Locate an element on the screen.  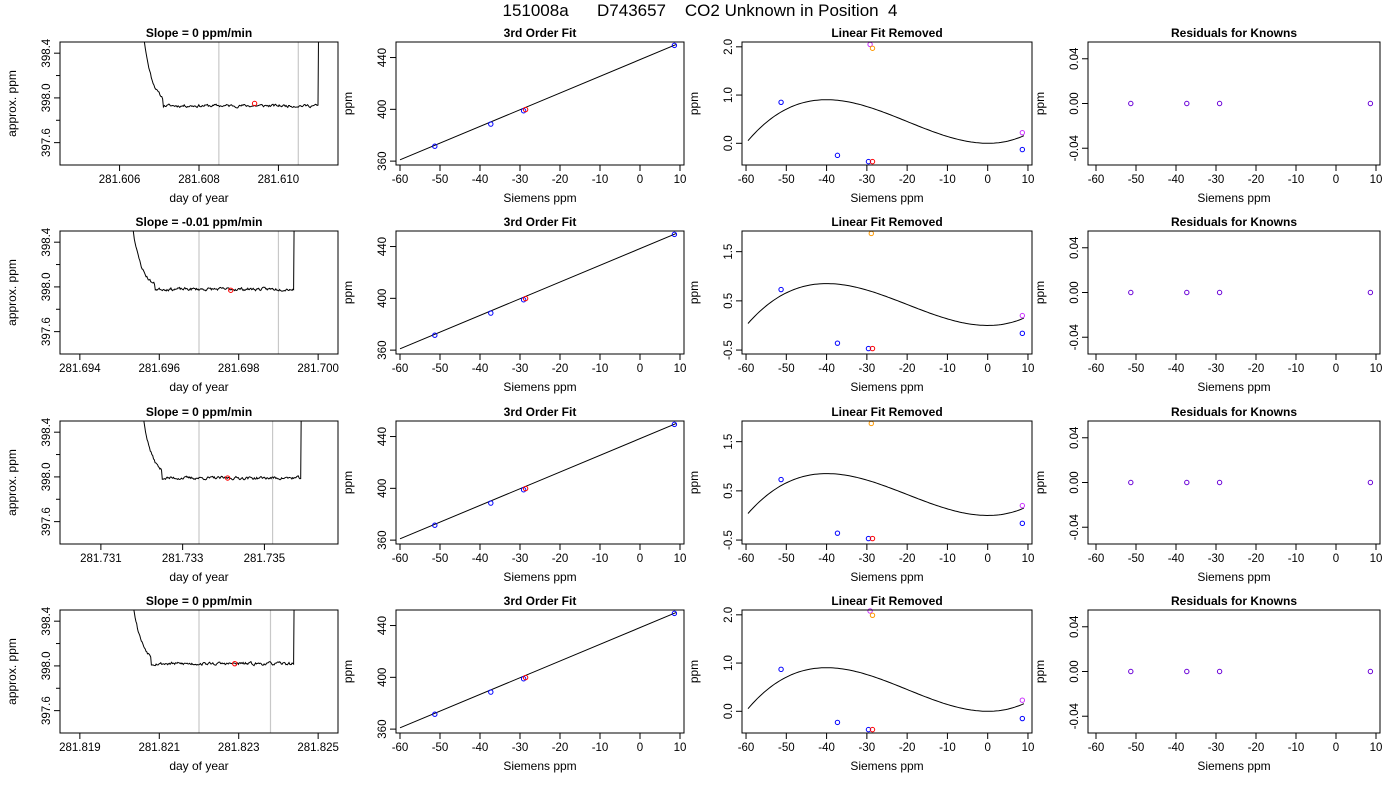
y-tick-label: 360 is located at coordinates (383, 729).